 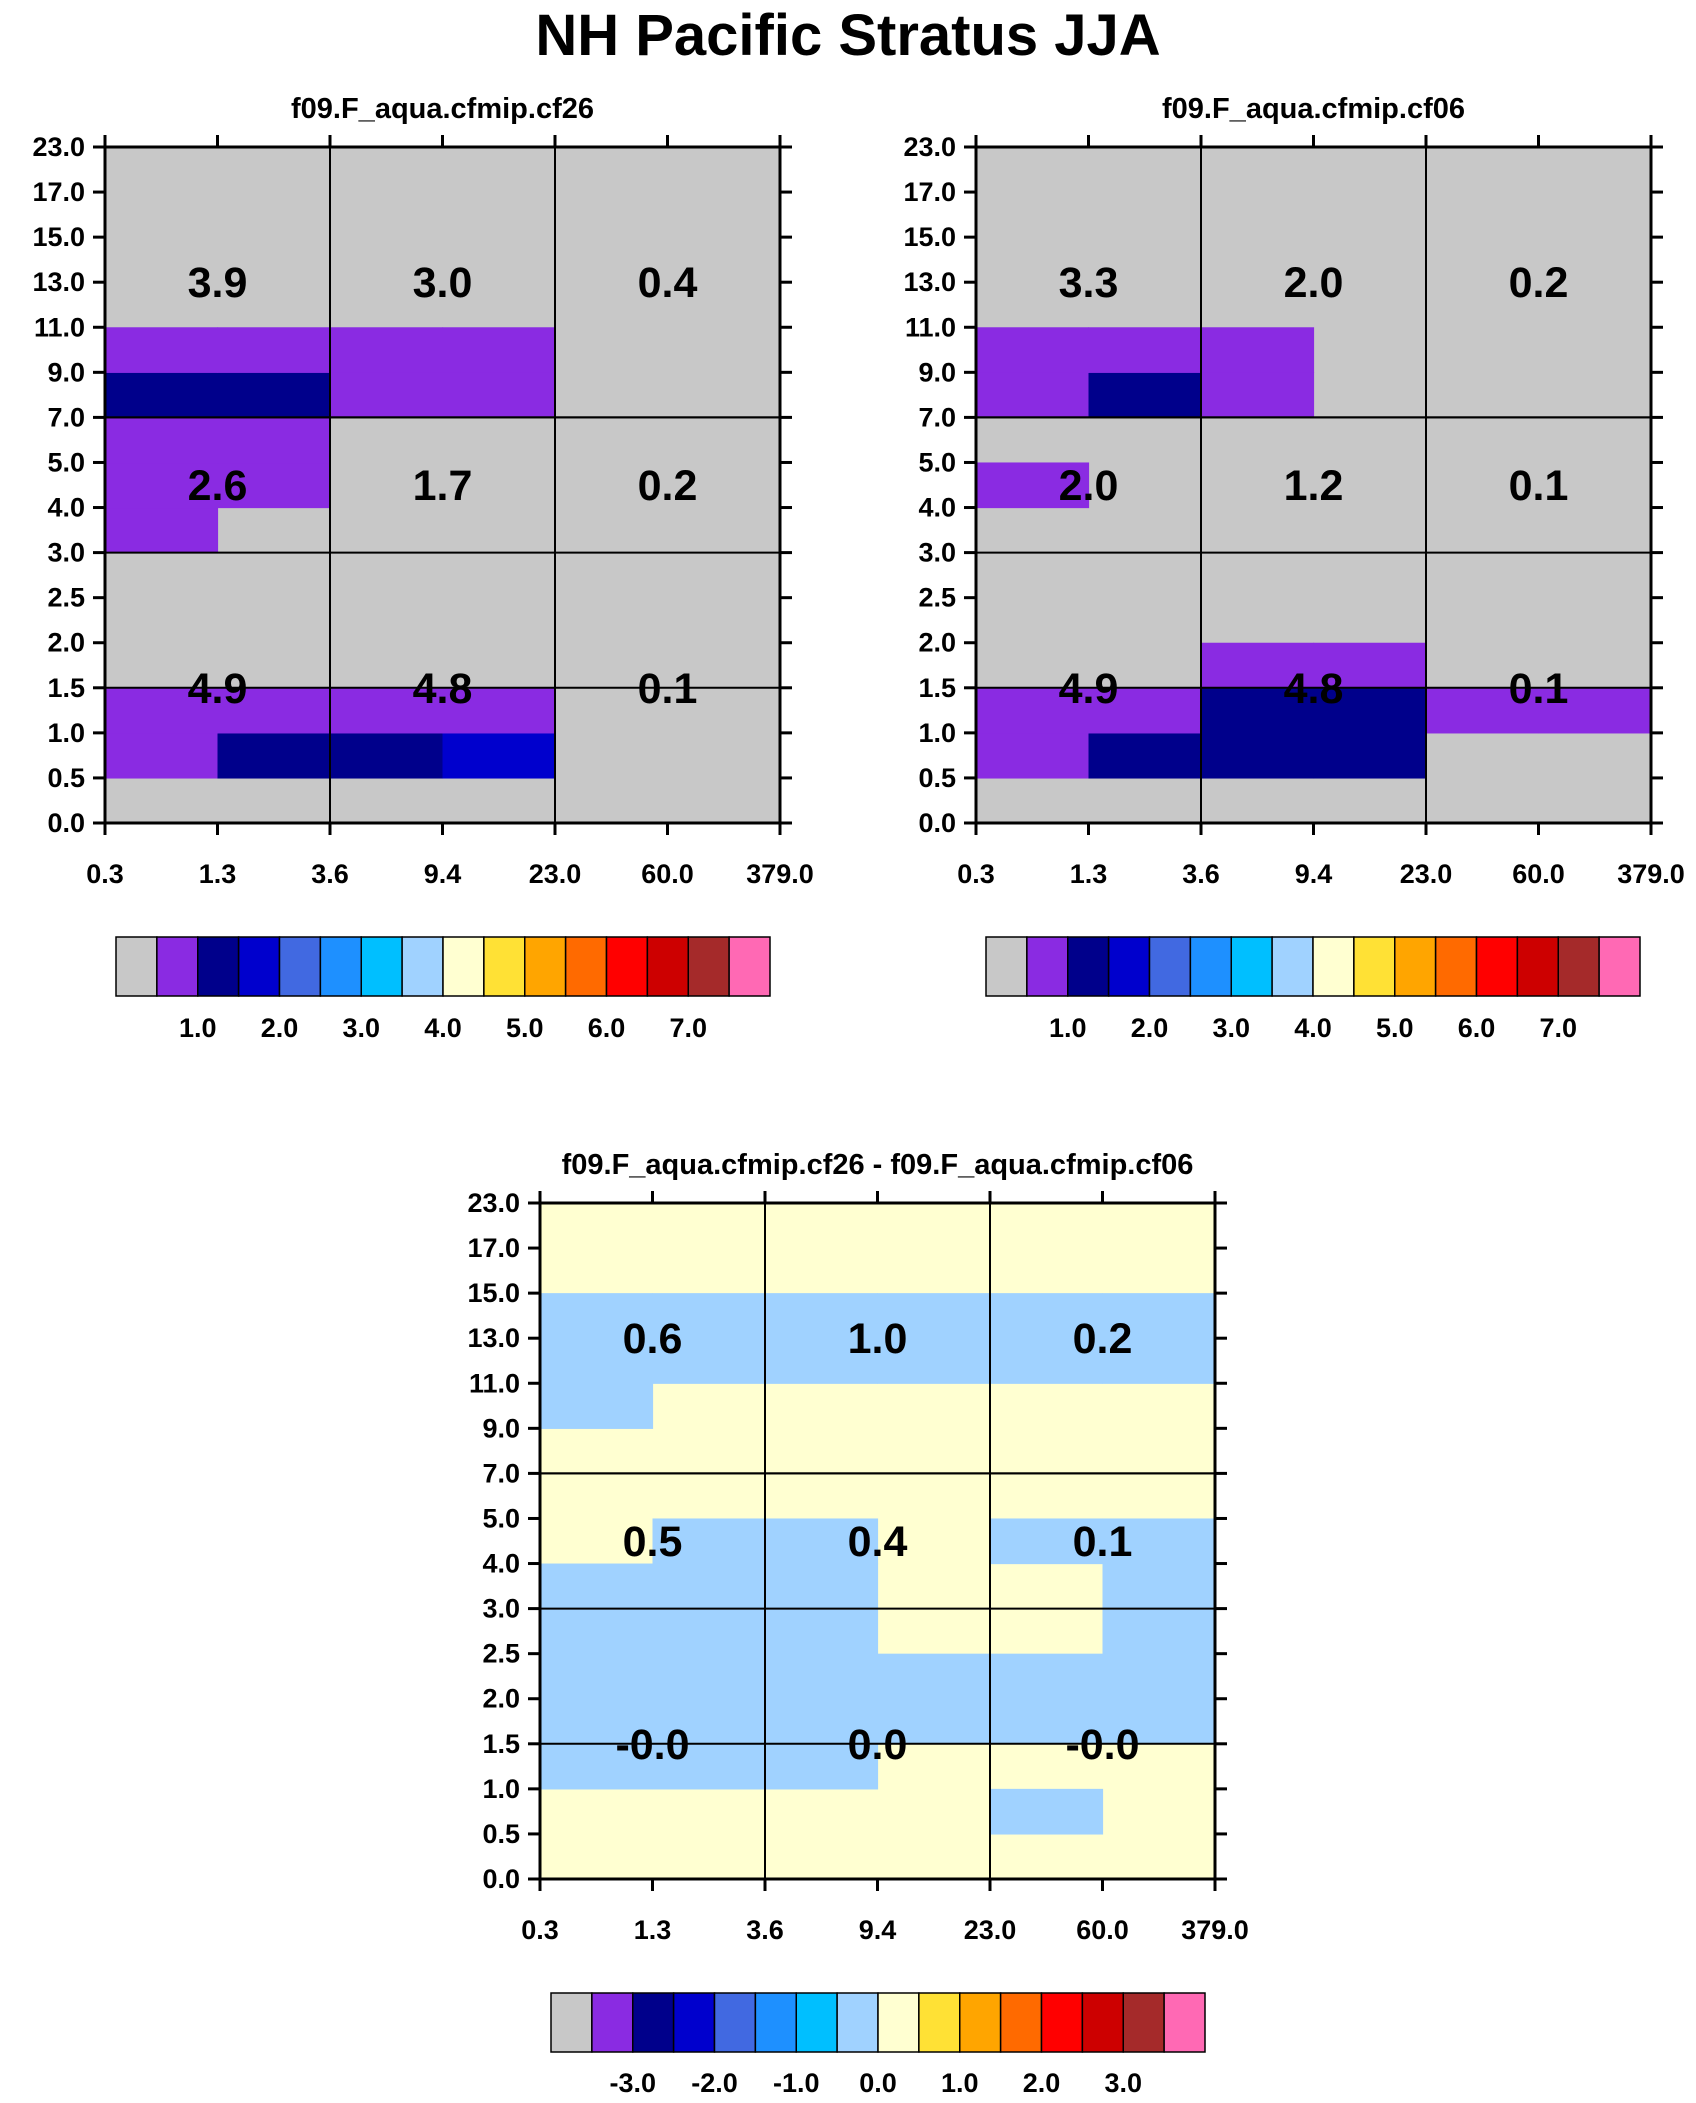 I want to click on x-tick-label: 1.3, so click(x=653, y=1930).